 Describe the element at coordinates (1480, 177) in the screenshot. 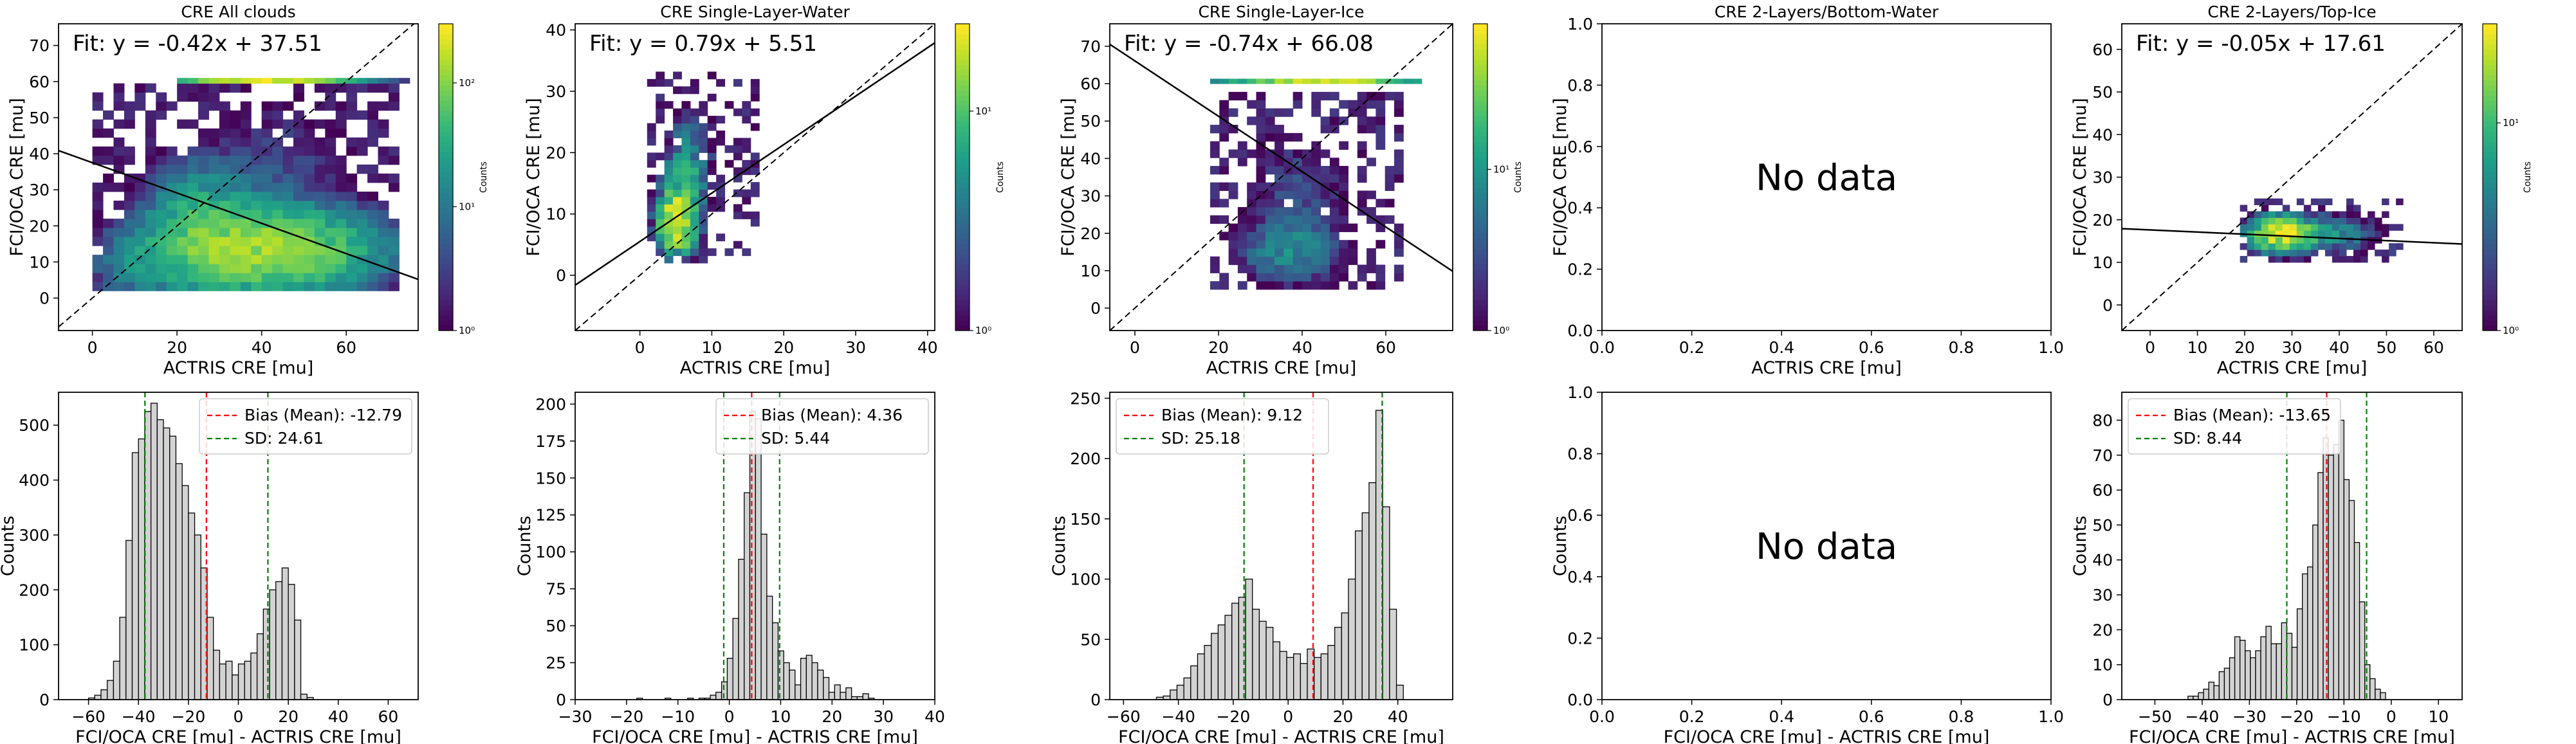

I see `colorbar-frame` at that location.